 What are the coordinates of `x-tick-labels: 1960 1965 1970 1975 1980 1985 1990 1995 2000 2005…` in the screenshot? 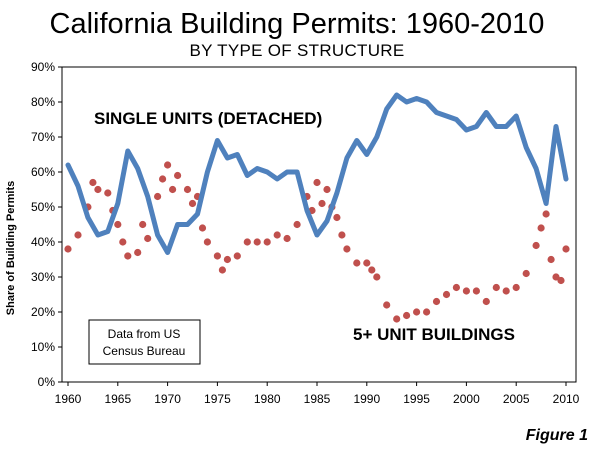 It's located at (317, 394).